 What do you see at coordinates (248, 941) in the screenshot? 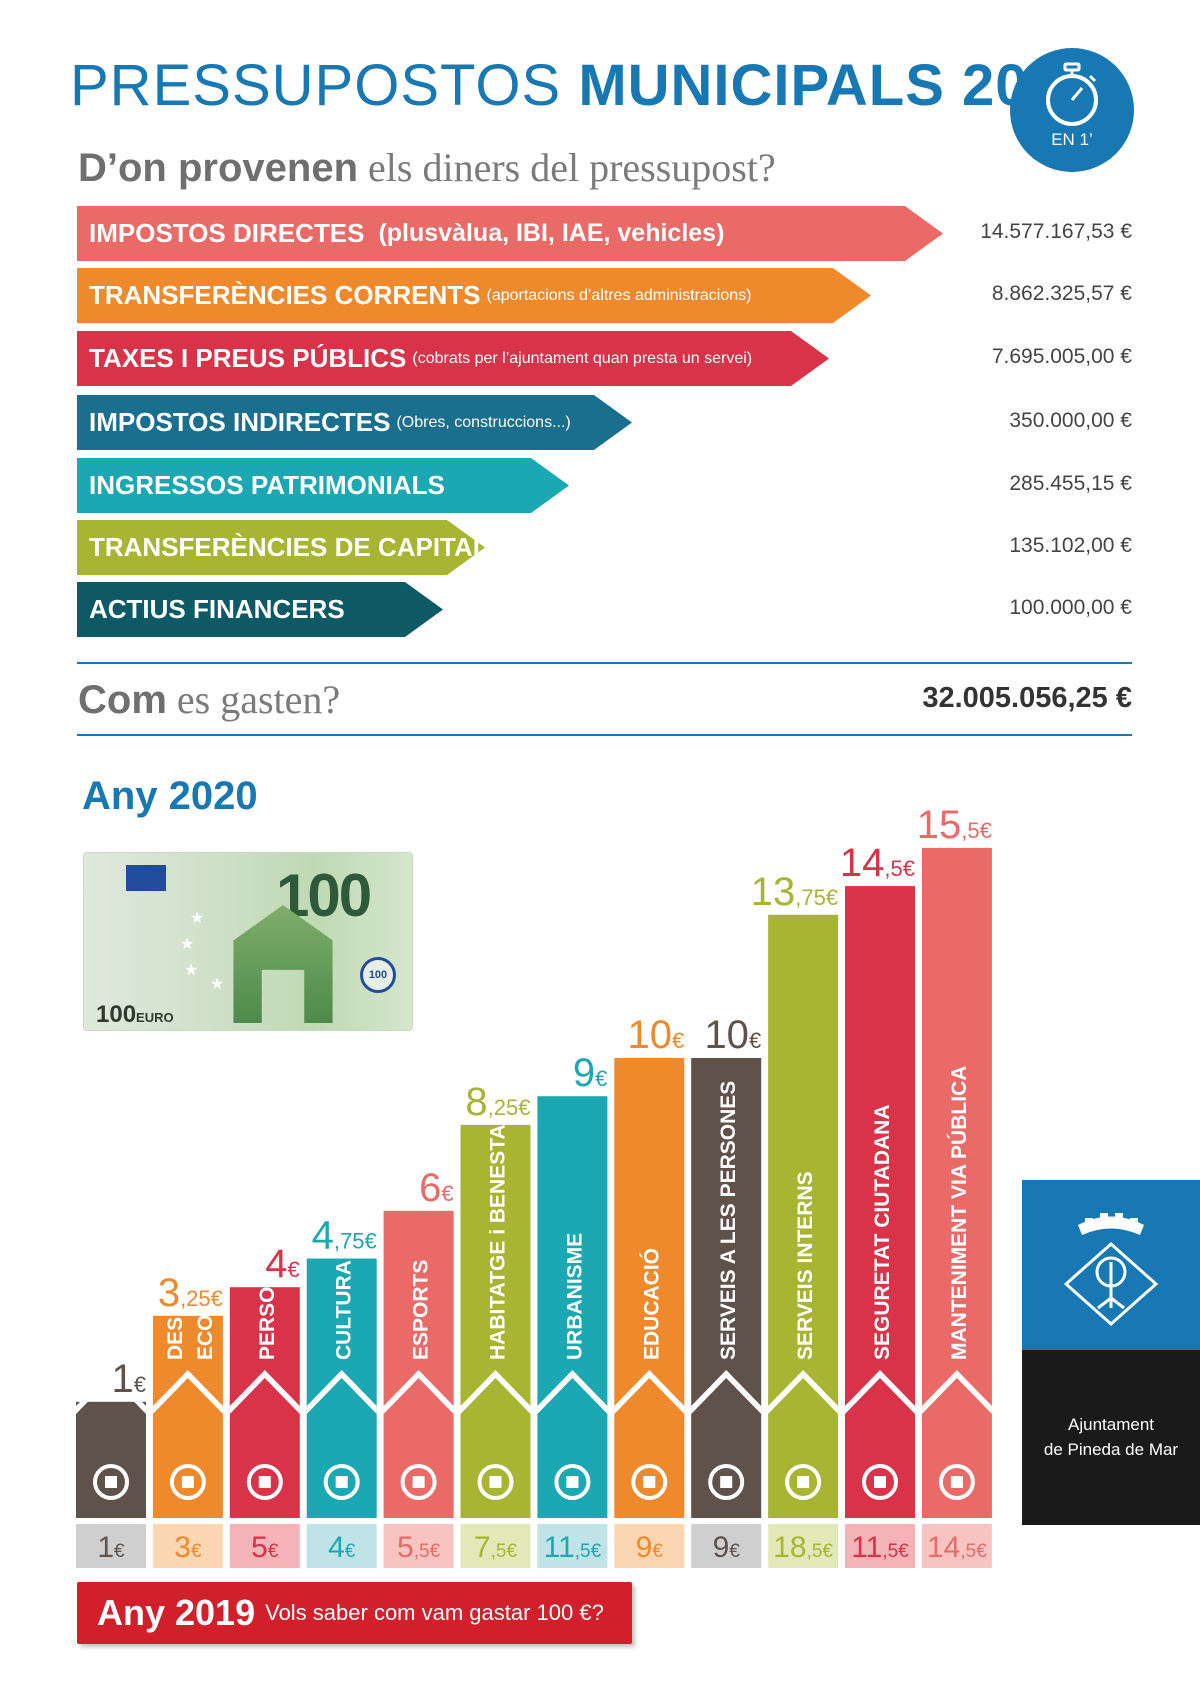
I see `banknote-image: ★ ★ ★ ★ 100 100 100EURO` at bounding box center [248, 941].